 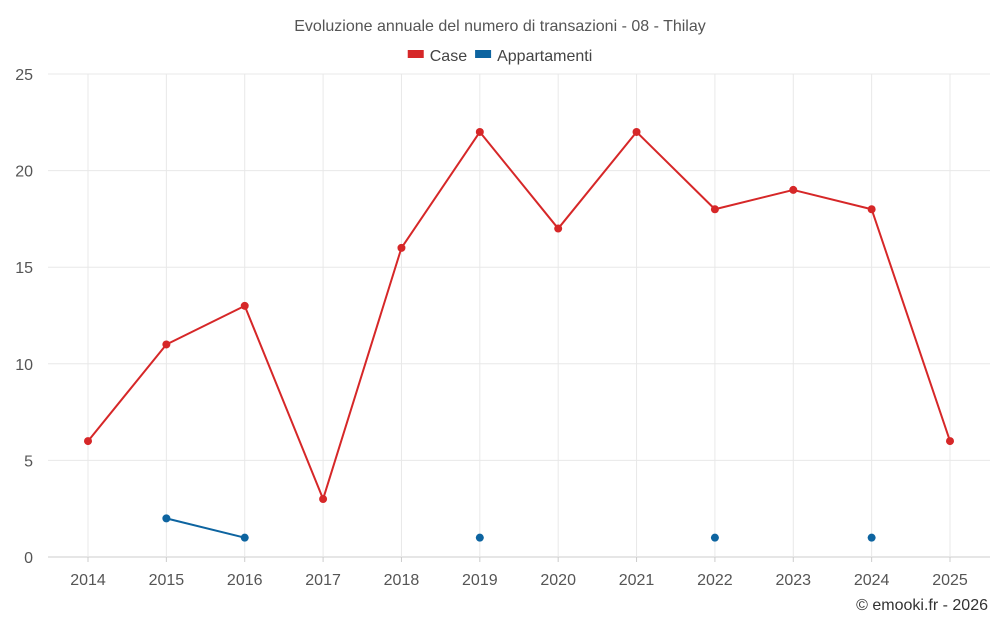 I want to click on data-point-case-2025, so click(x=950, y=441).